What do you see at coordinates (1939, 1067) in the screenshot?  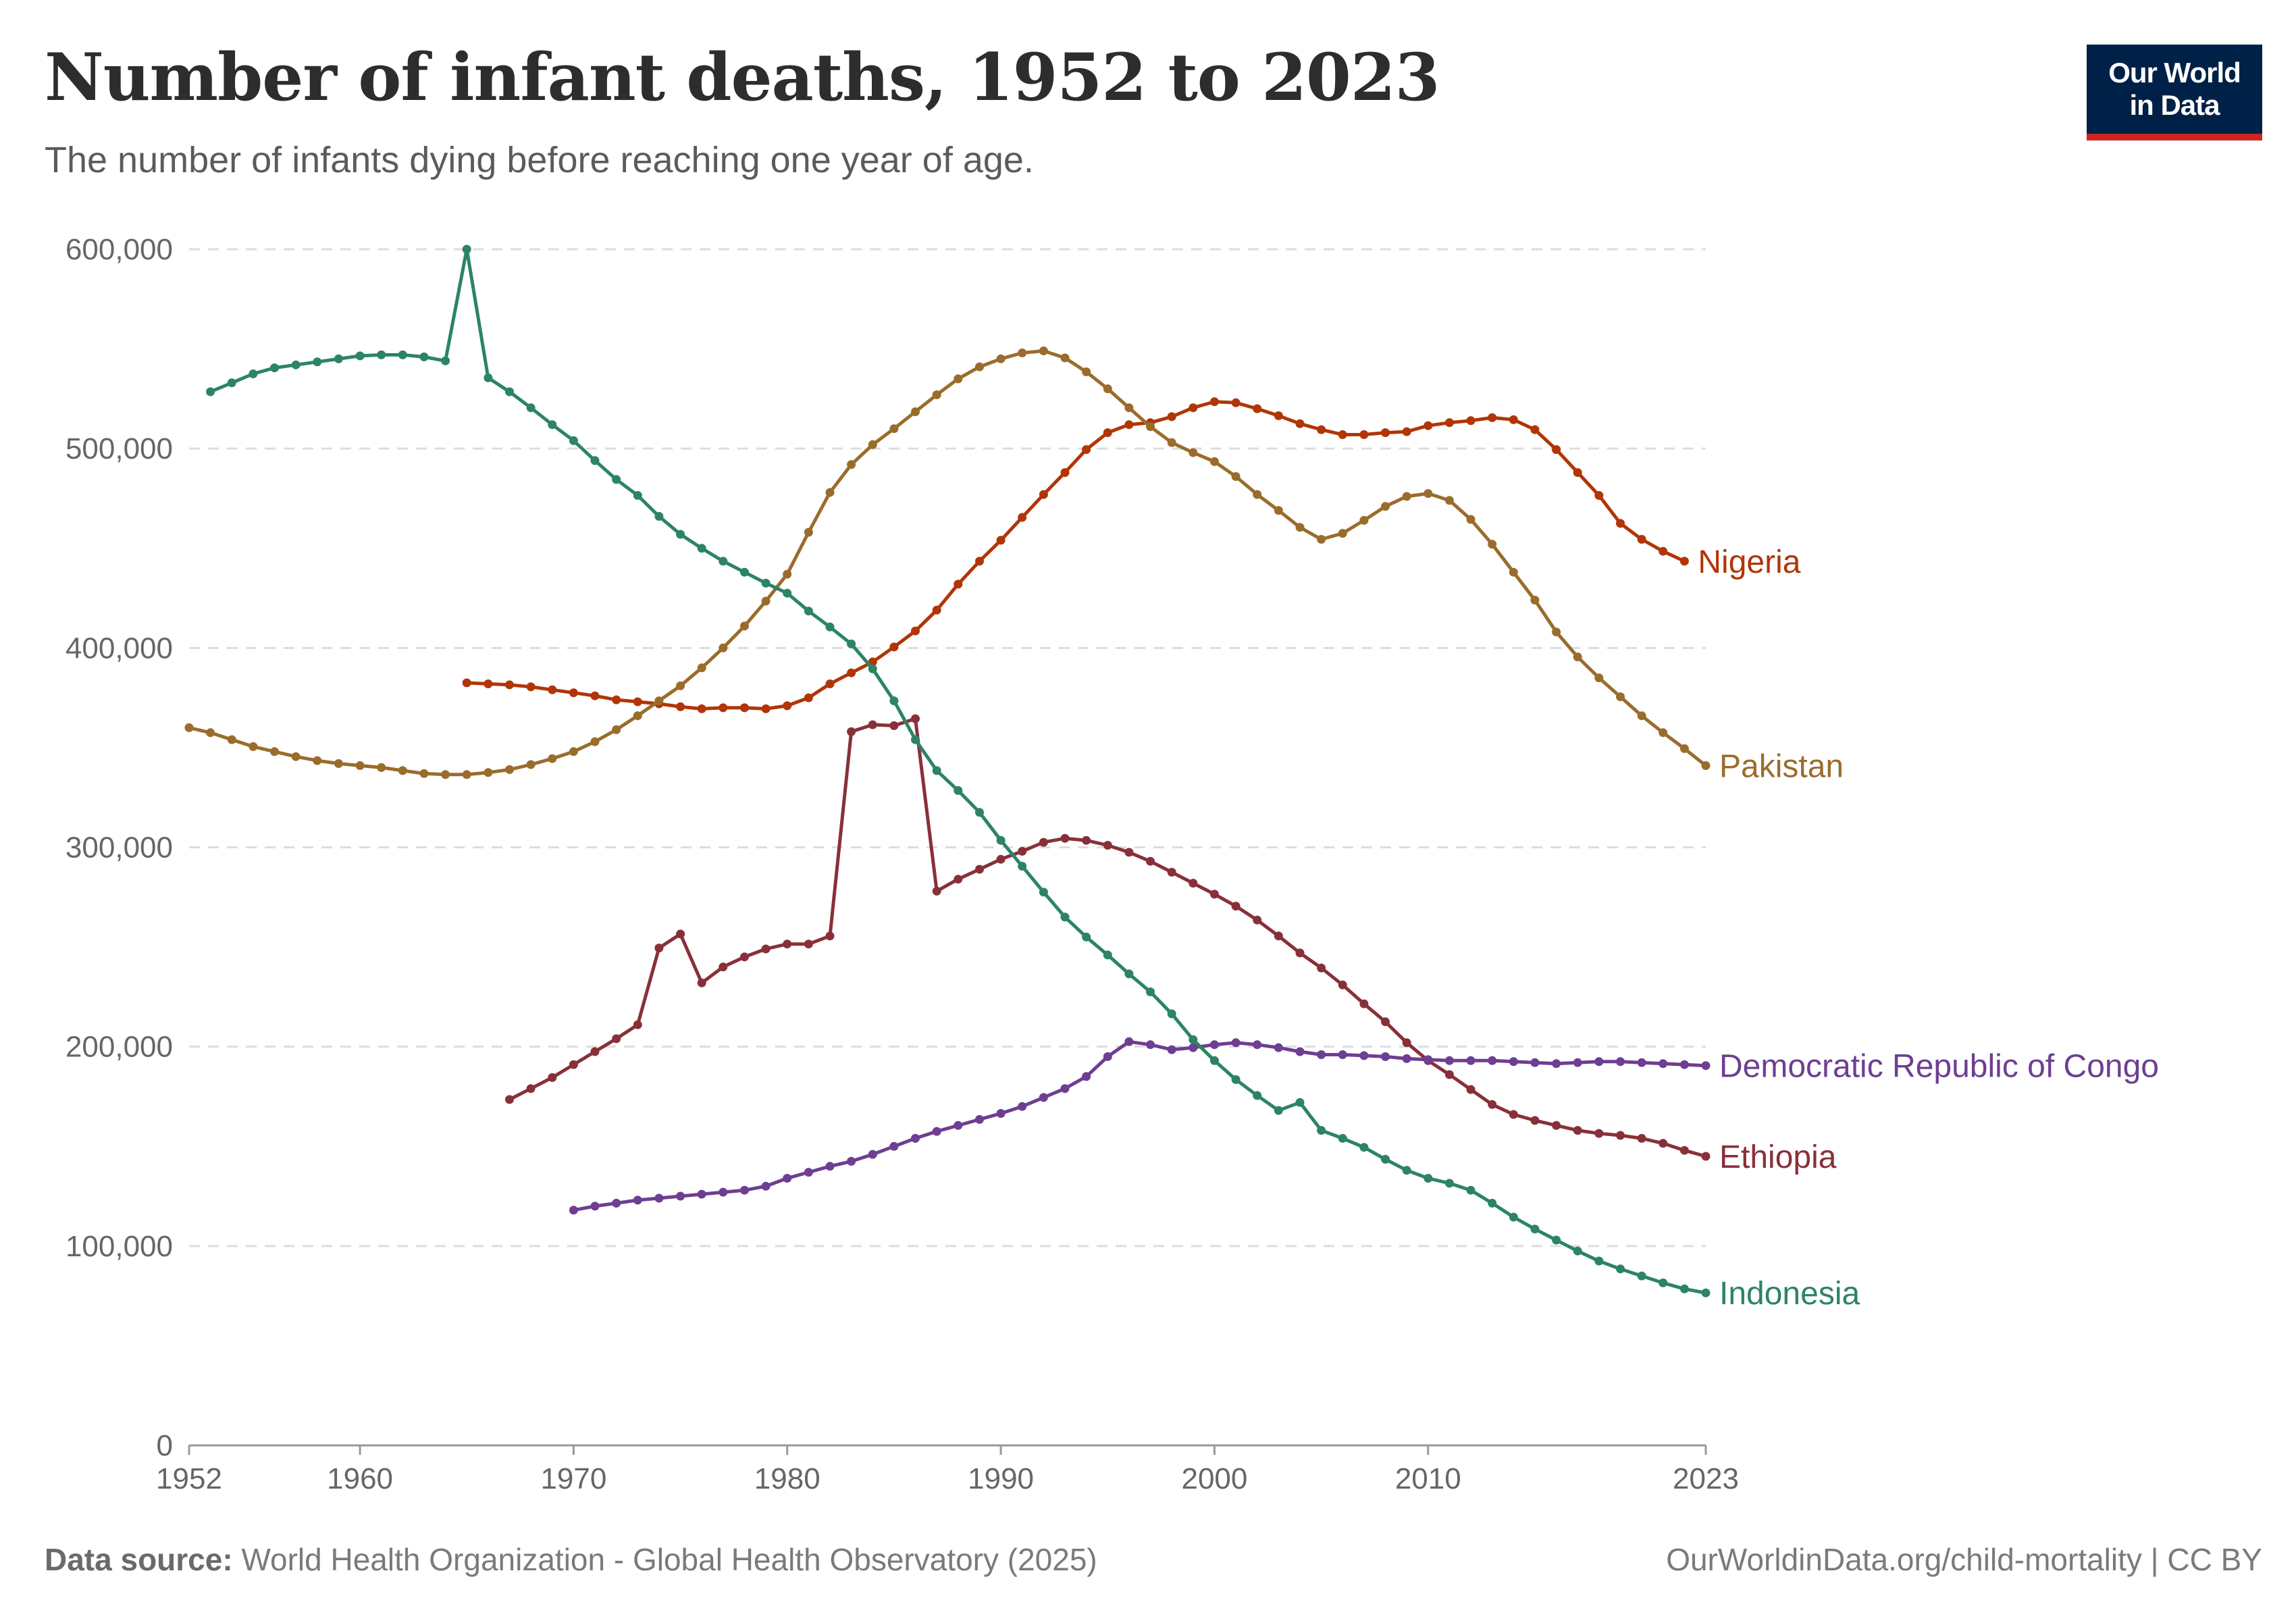 I see `series-label-democratic-republic-of-congo: Democratic Republic of Congo` at bounding box center [1939, 1067].